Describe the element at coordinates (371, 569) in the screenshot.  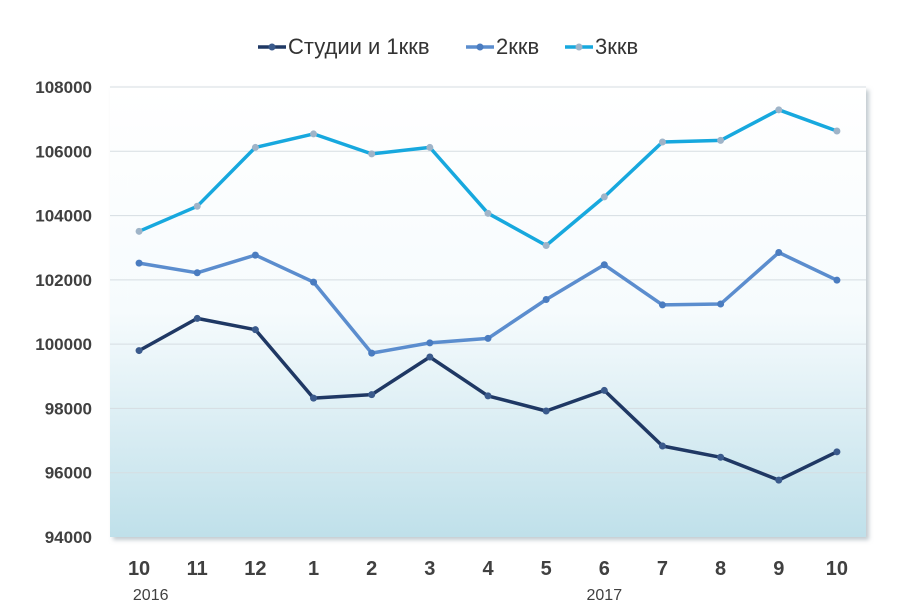
I see `x-tick-label: 2` at that location.